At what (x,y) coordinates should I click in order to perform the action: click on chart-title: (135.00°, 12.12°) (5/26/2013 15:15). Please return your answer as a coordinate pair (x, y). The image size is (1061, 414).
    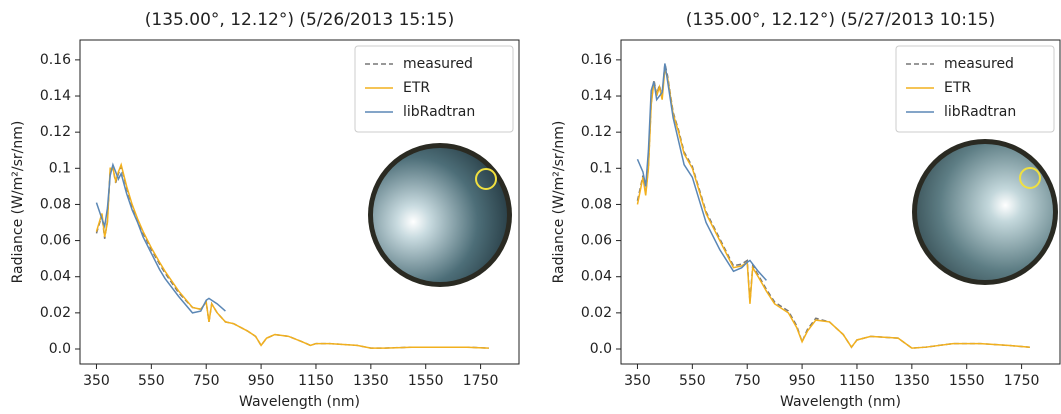
    Looking at the image, I should click on (299, 20).